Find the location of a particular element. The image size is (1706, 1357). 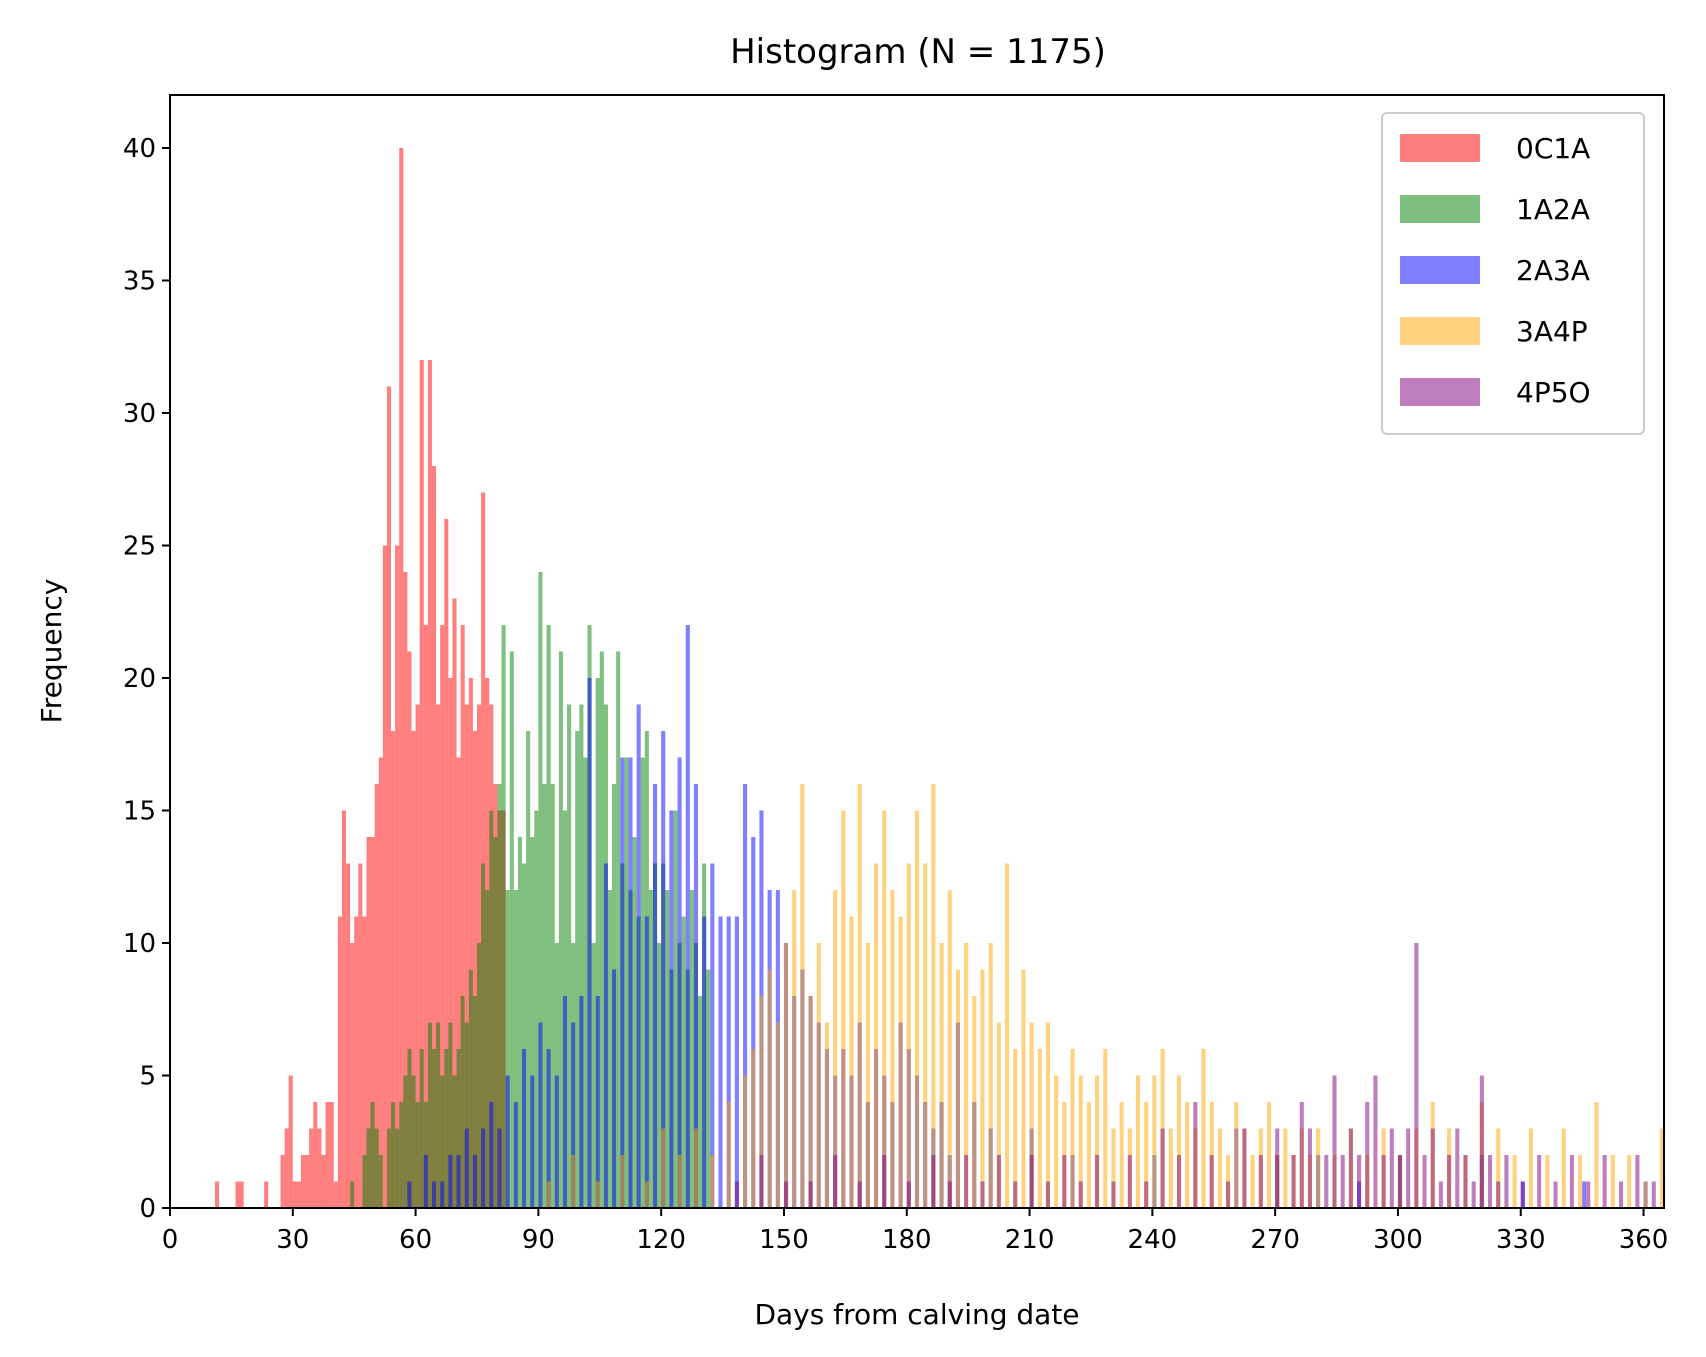

x-tick-label: 60 is located at coordinates (415, 1240).